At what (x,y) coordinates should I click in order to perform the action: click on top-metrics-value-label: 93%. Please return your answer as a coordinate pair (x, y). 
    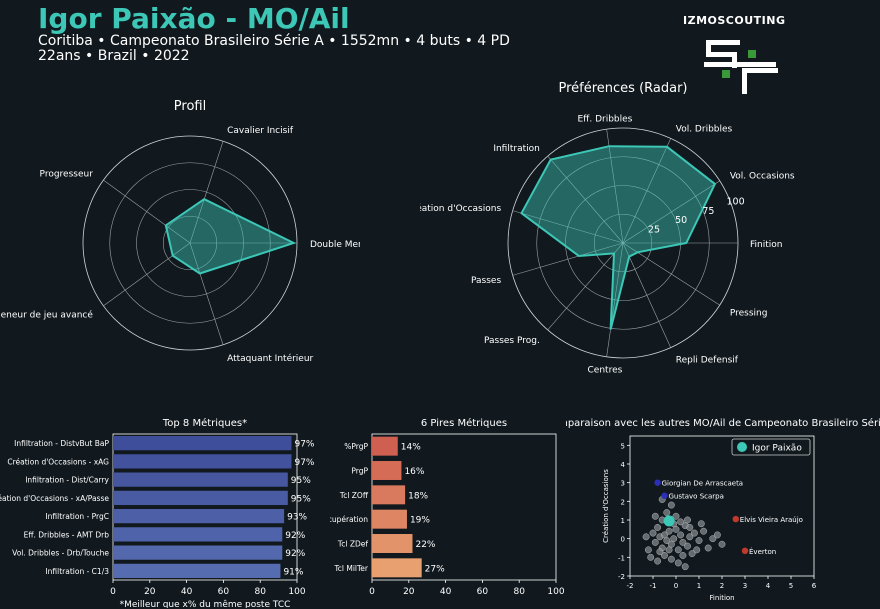
    Looking at the image, I should click on (297, 518).